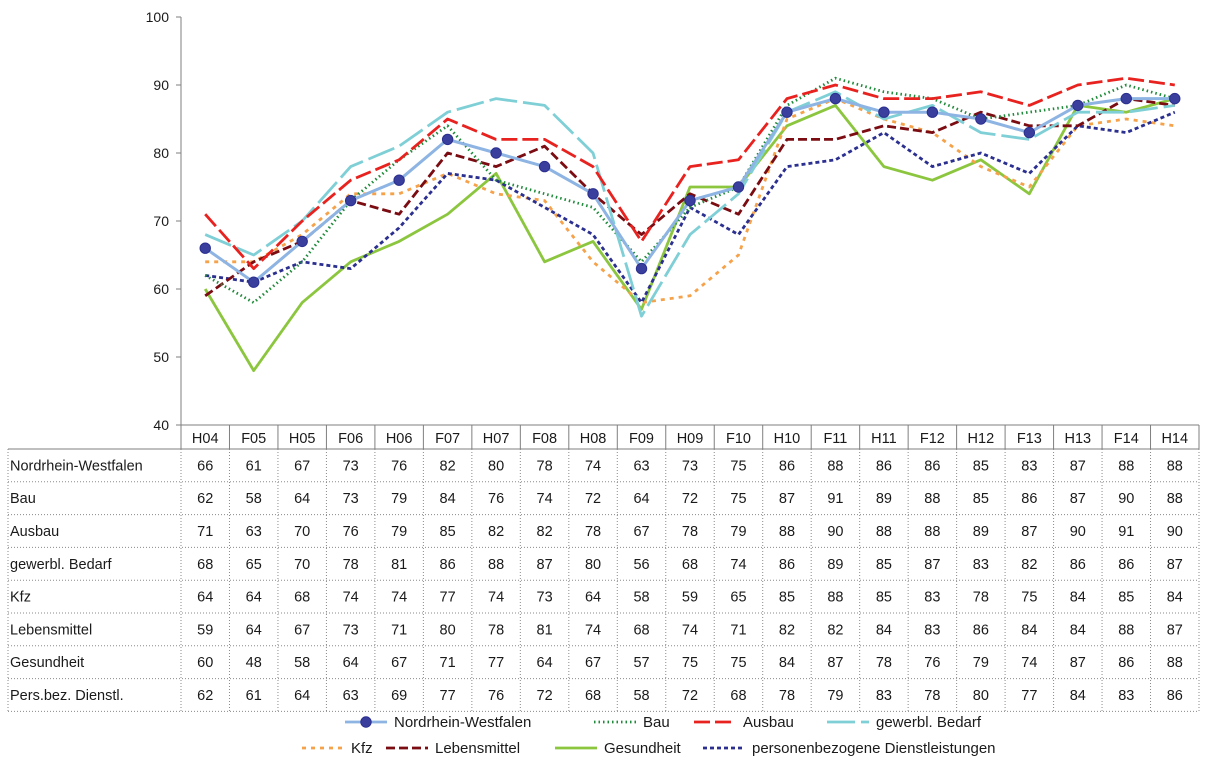  Describe the element at coordinates (399, 663) in the screenshot. I see `data-label: 67` at that location.